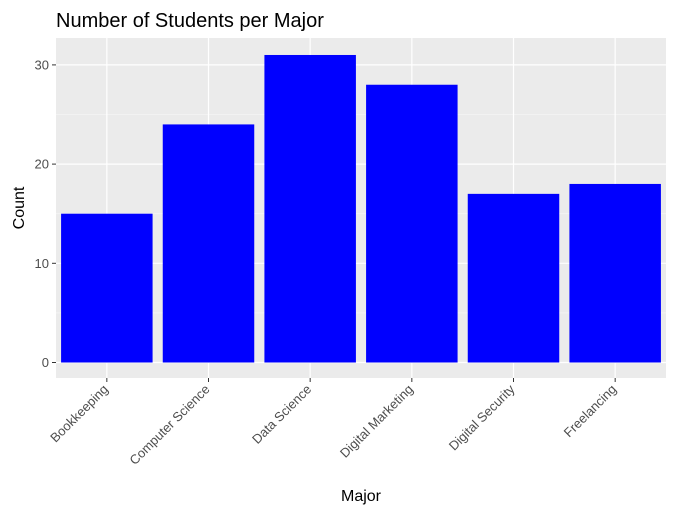  Describe the element at coordinates (42, 164) in the screenshot. I see `y-tick-label: 20` at that location.